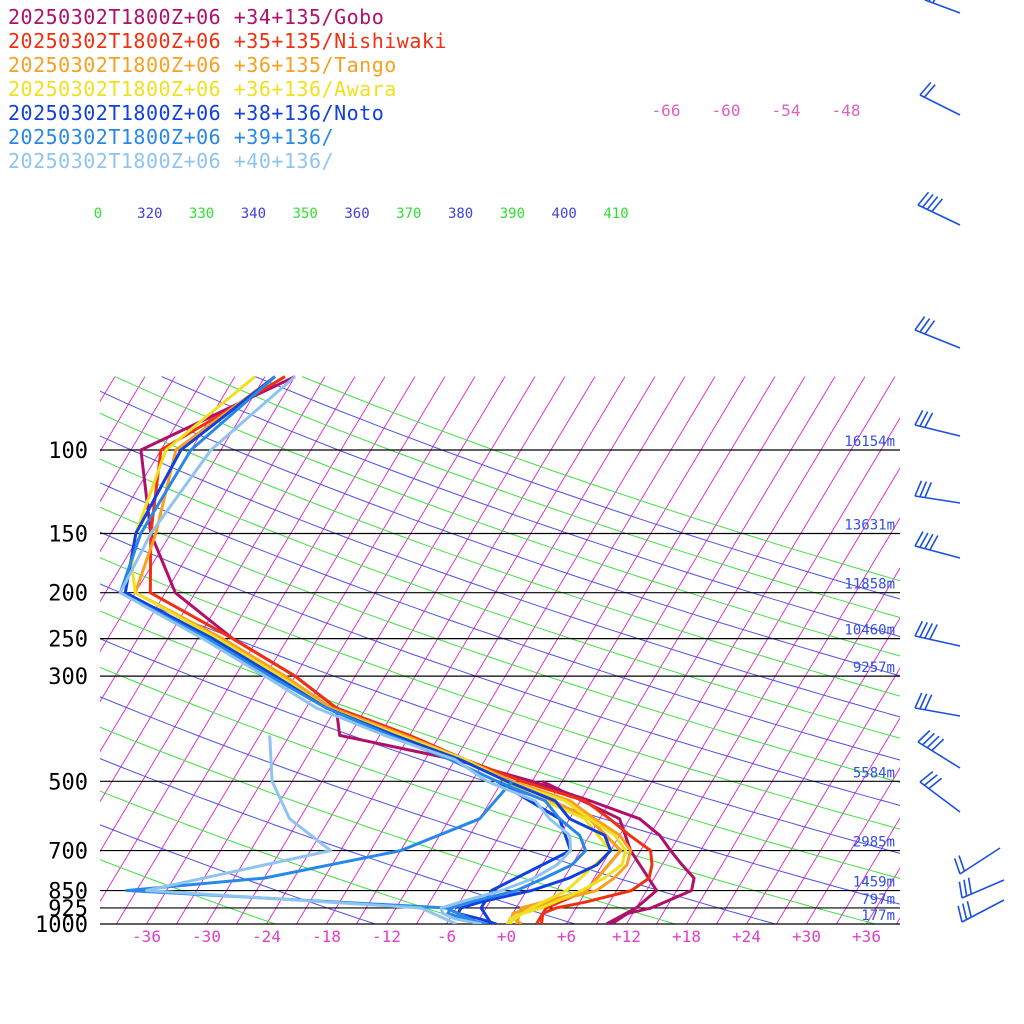 Image resolution: width=1024 pixels, height=1024 pixels. What do you see at coordinates (68, 909) in the screenshot?
I see `pressure-tick-label: 925` at bounding box center [68, 909].